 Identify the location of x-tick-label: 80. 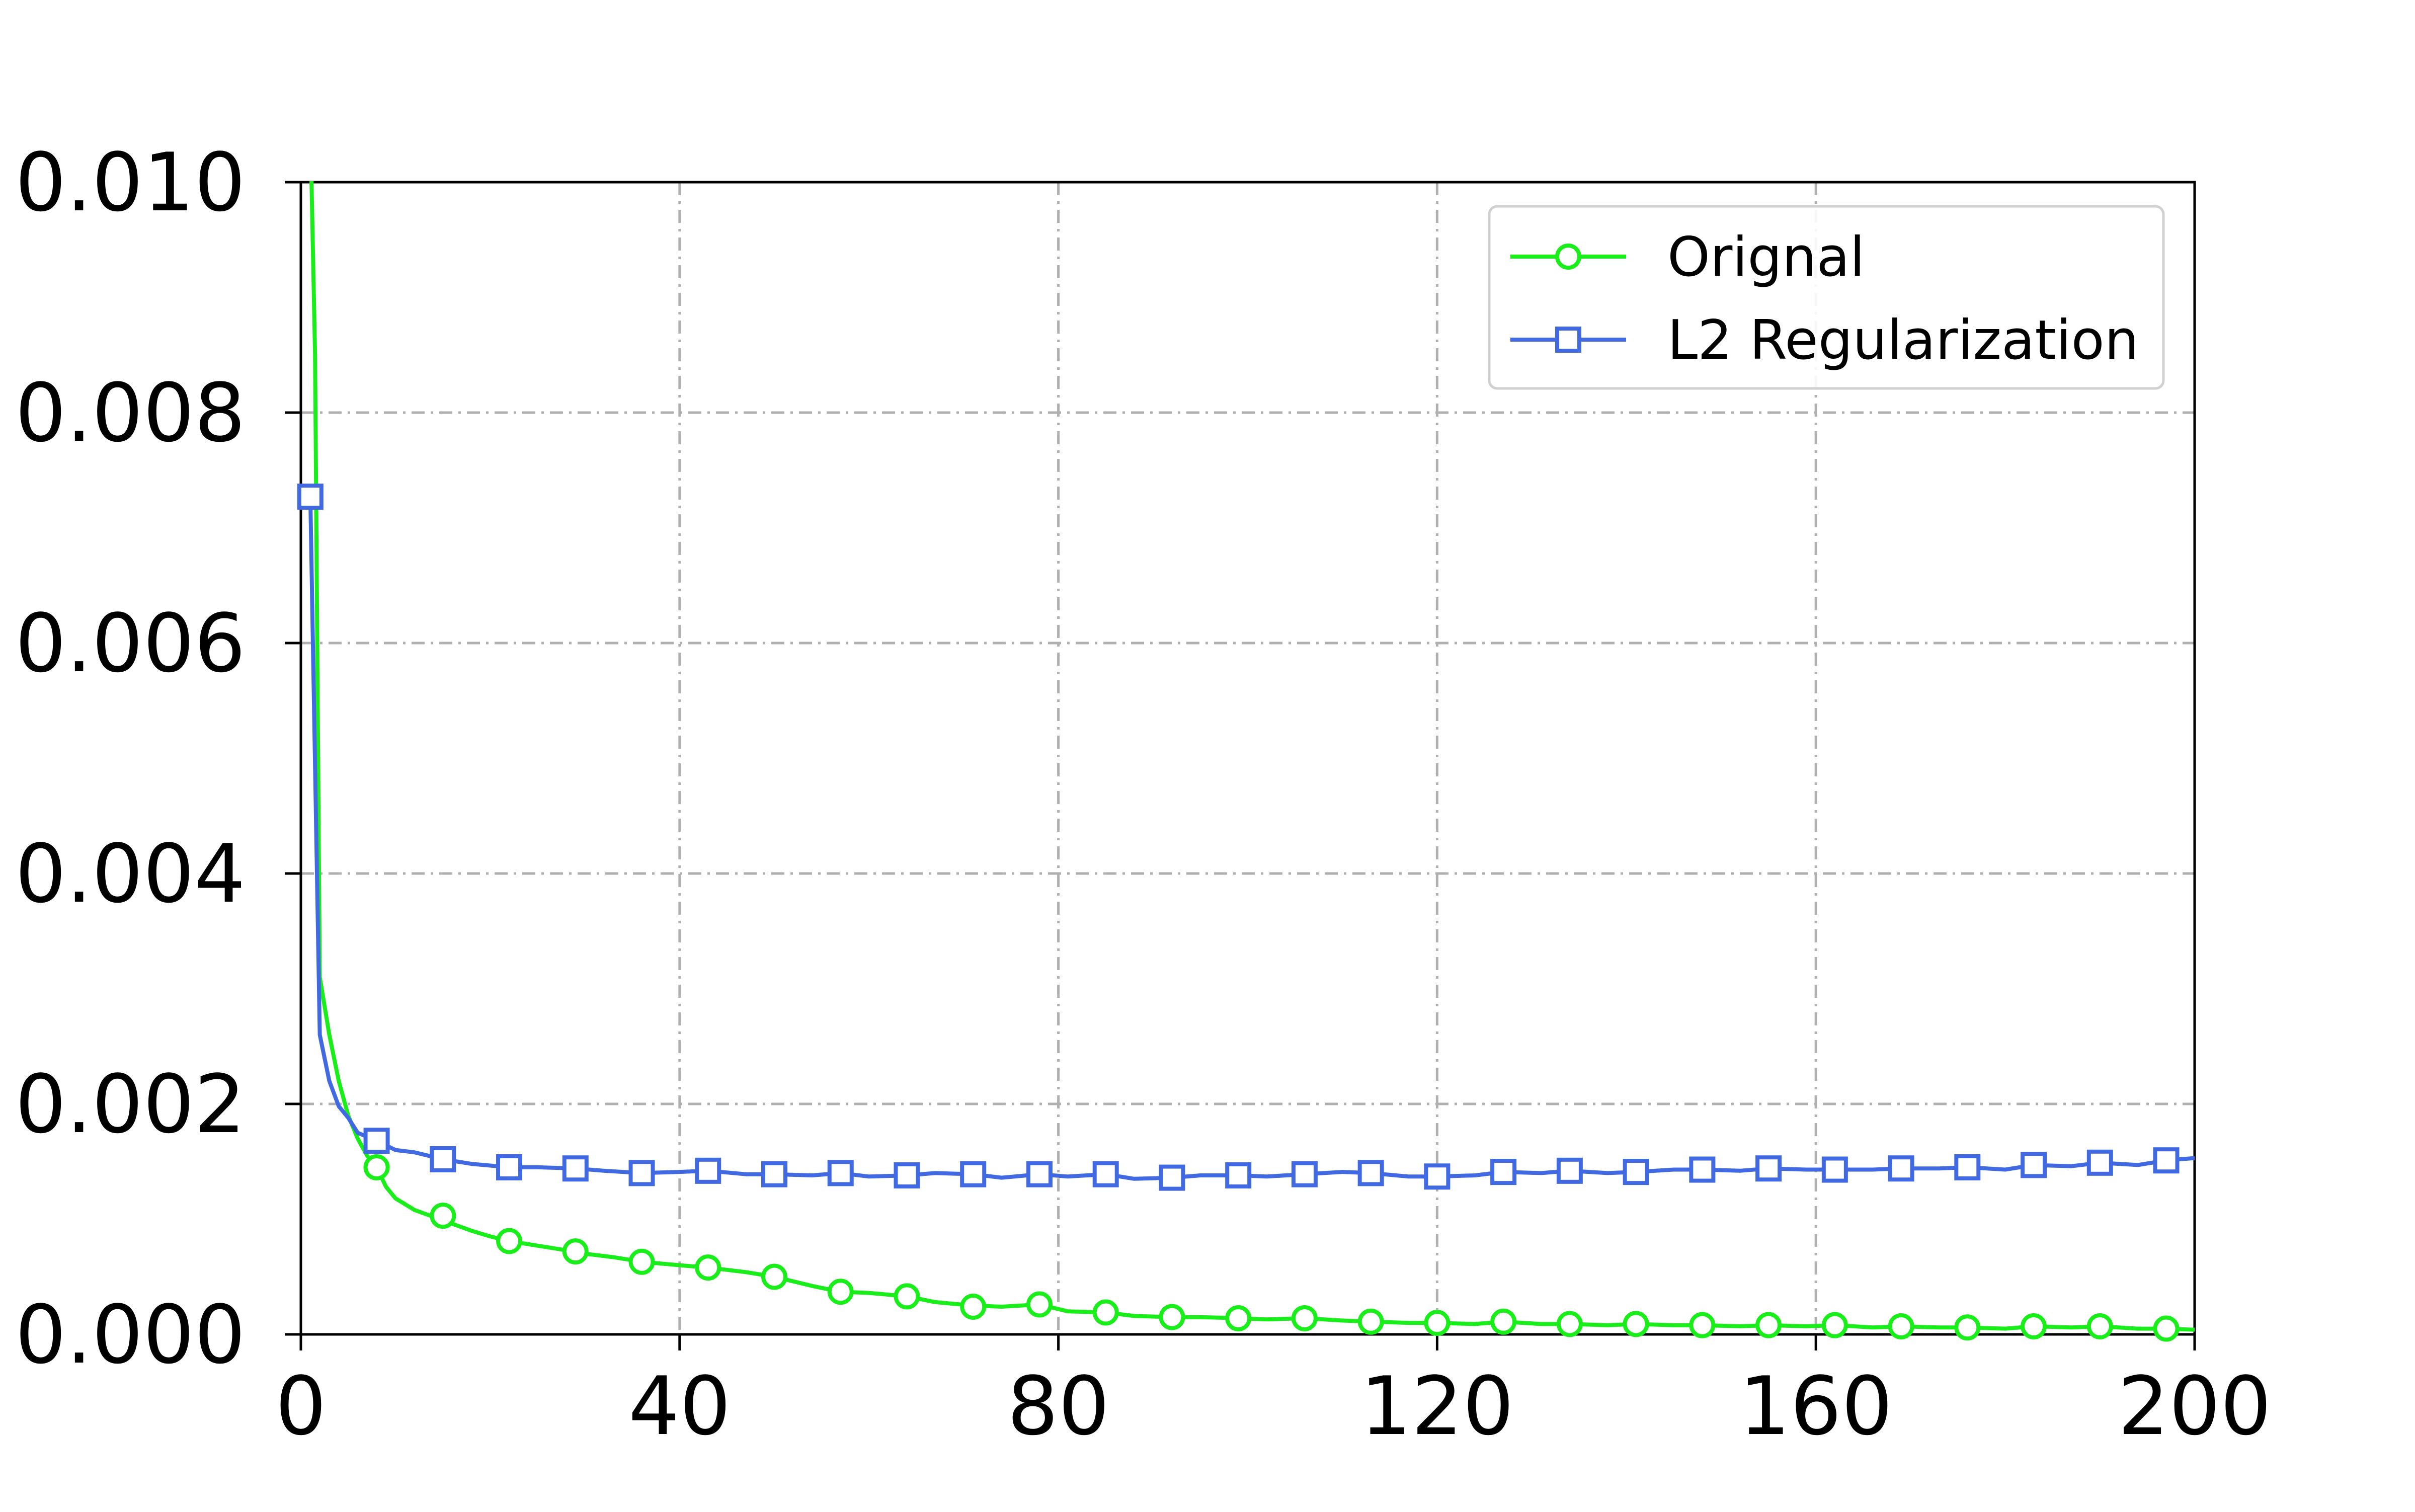
(1059, 1406).